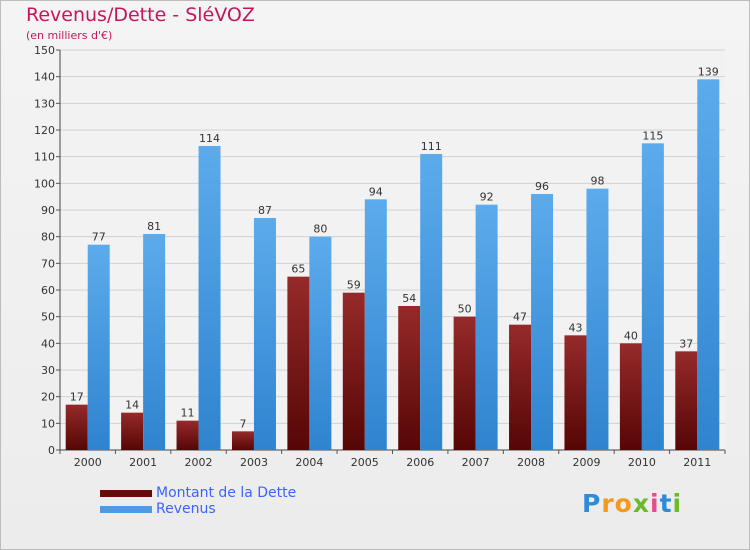 This screenshot has width=750, height=550. What do you see at coordinates (44, 50) in the screenshot?
I see `y-tick-label: 150` at bounding box center [44, 50].